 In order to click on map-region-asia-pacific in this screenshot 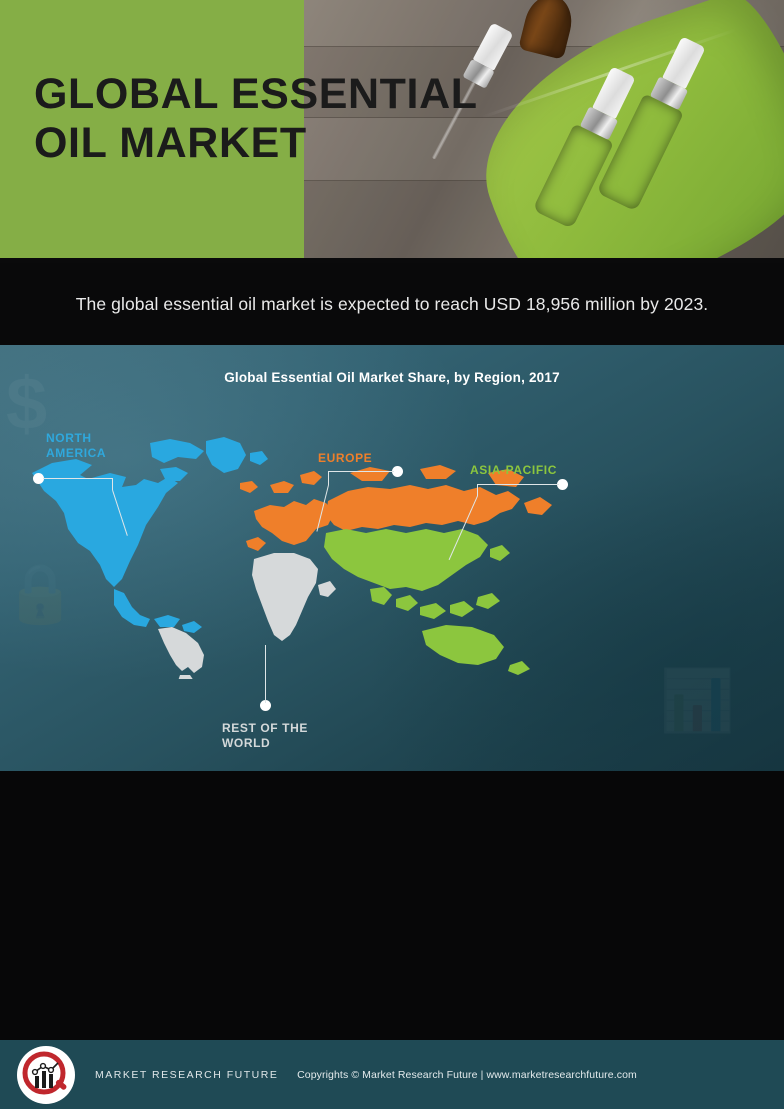, I will do `click(427, 602)`.